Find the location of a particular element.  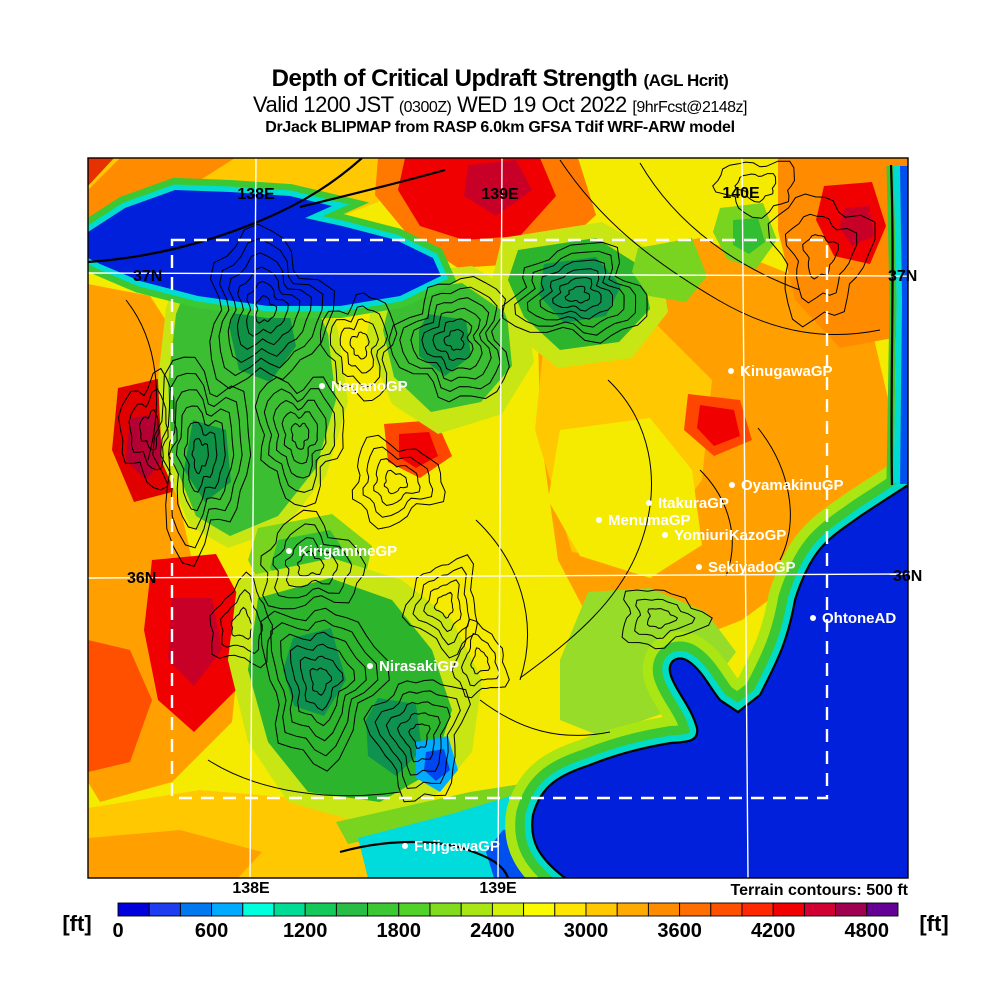

colorbar-tick-3000: 3000 is located at coordinates (586, 931).